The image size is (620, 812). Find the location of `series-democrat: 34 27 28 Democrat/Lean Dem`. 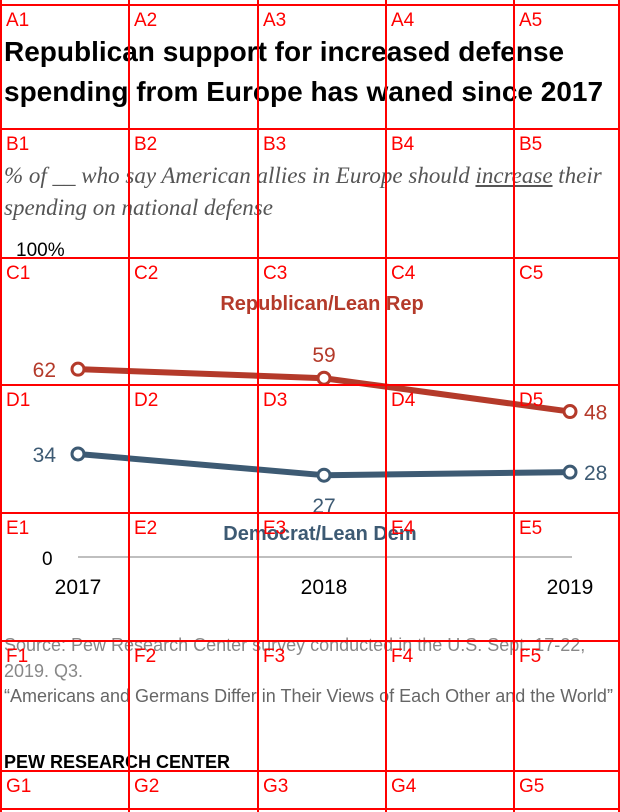

series-democrat: 34 27 28 Democrat/Lean Dem is located at coordinates (320, 494).